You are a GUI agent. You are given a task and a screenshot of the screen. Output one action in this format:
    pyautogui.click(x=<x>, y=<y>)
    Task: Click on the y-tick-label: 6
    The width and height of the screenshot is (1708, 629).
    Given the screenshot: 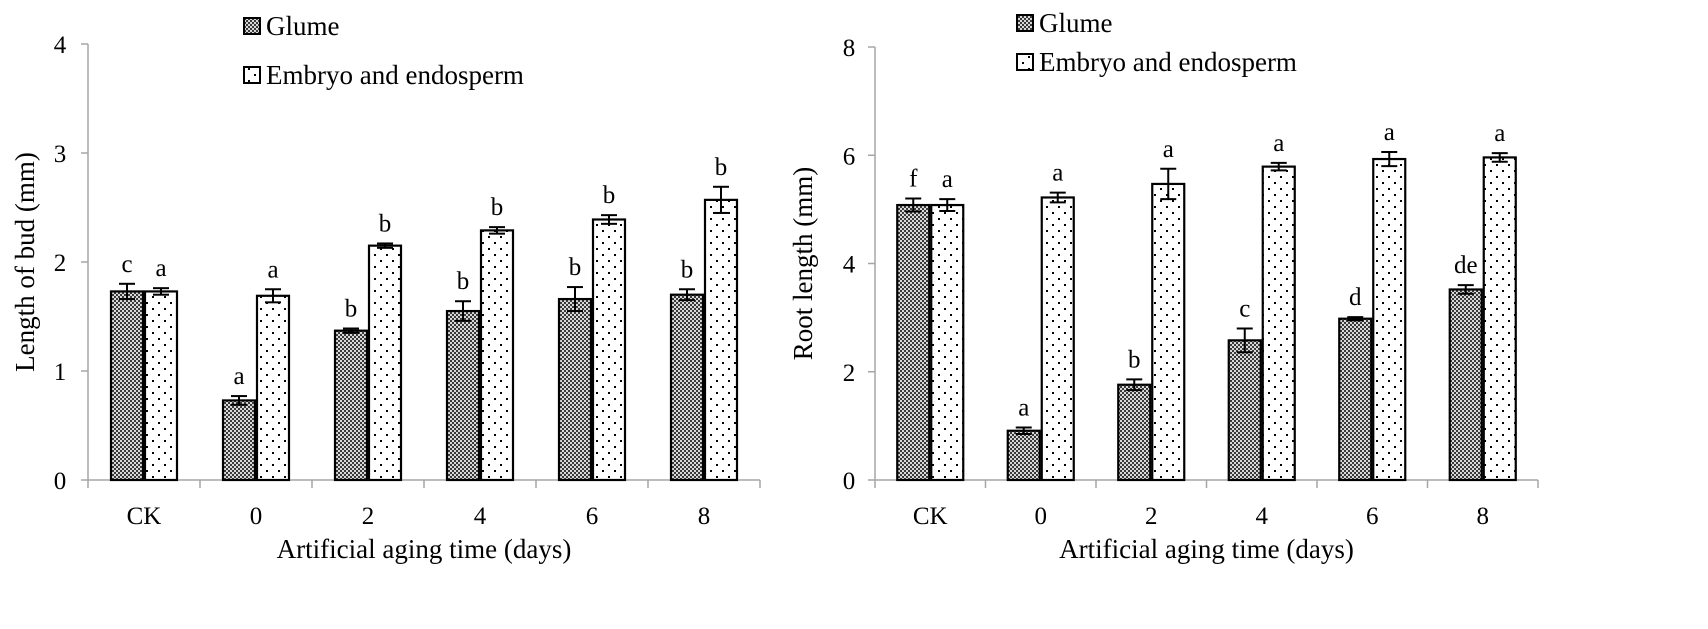 What is the action you would take?
    pyautogui.click(x=849, y=156)
    